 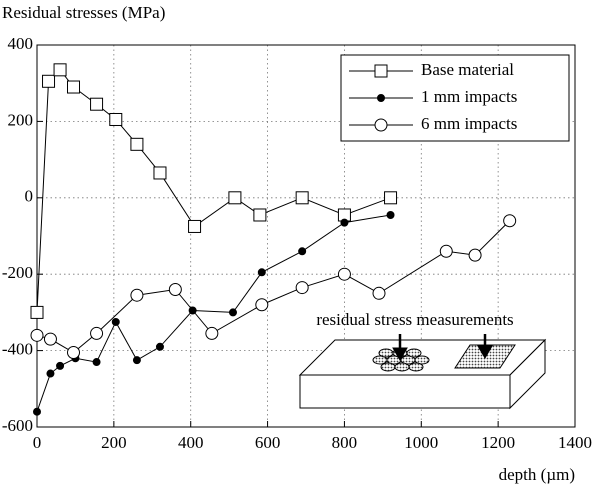 I want to click on plate-front, so click(x=405, y=391).